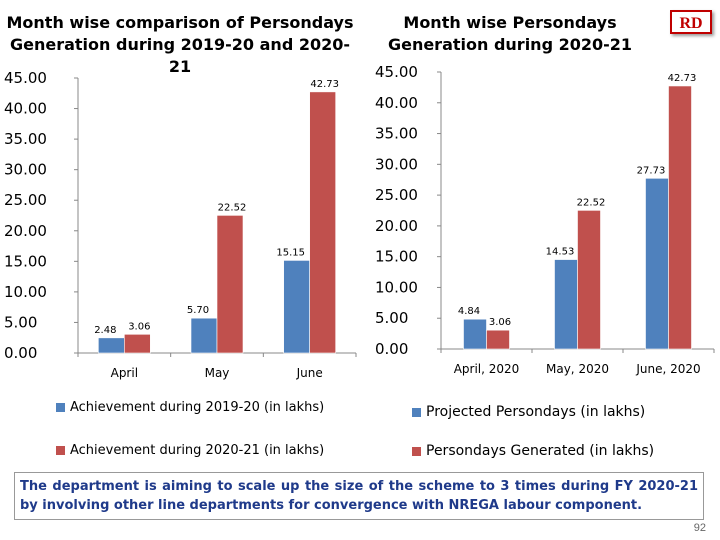  What do you see at coordinates (25, 200) in the screenshot?
I see `chart1-y-tick-label: 25.00` at bounding box center [25, 200].